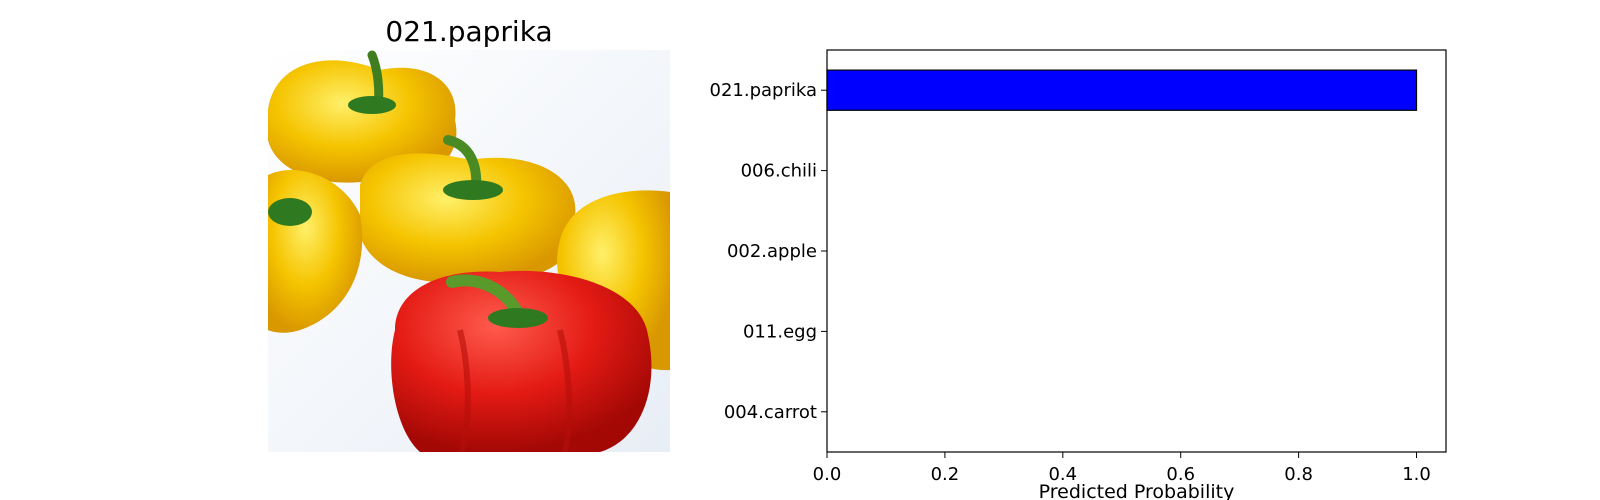 The image size is (1600, 500). Describe the element at coordinates (1062, 474) in the screenshot. I see `x-tick-label: 0.4` at that location.